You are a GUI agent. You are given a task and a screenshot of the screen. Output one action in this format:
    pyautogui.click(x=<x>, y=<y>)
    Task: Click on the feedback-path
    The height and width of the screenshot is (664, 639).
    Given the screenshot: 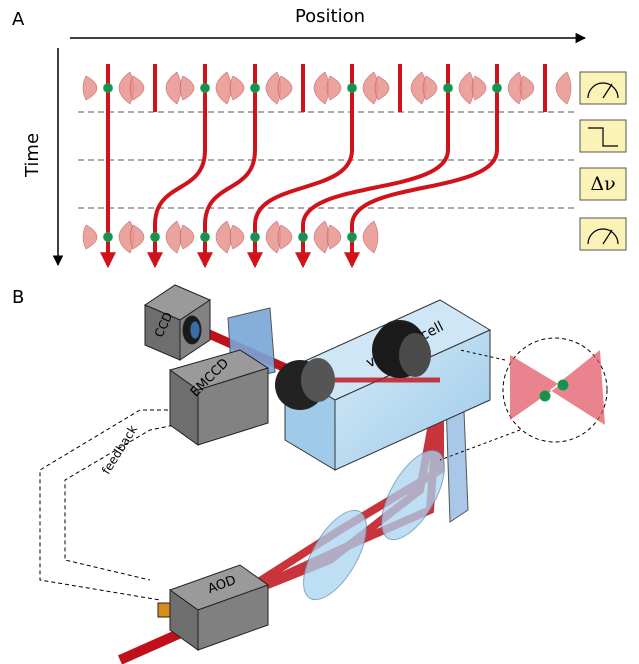 What is the action you would take?
    pyautogui.click(x=124, y=505)
    